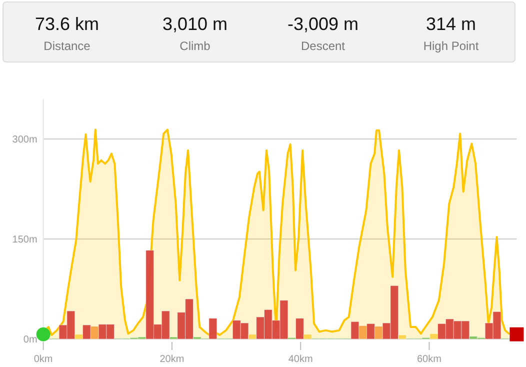 The height and width of the screenshot is (367, 526). What do you see at coordinates (172, 359) in the screenshot?
I see `x-tick-label: 20km` at bounding box center [172, 359].